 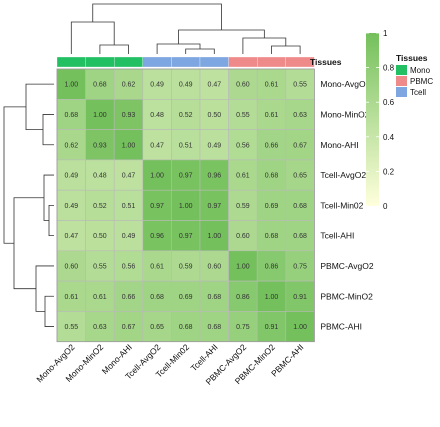 I want to click on color-scale-tick-label: 0.2, so click(x=389, y=171).